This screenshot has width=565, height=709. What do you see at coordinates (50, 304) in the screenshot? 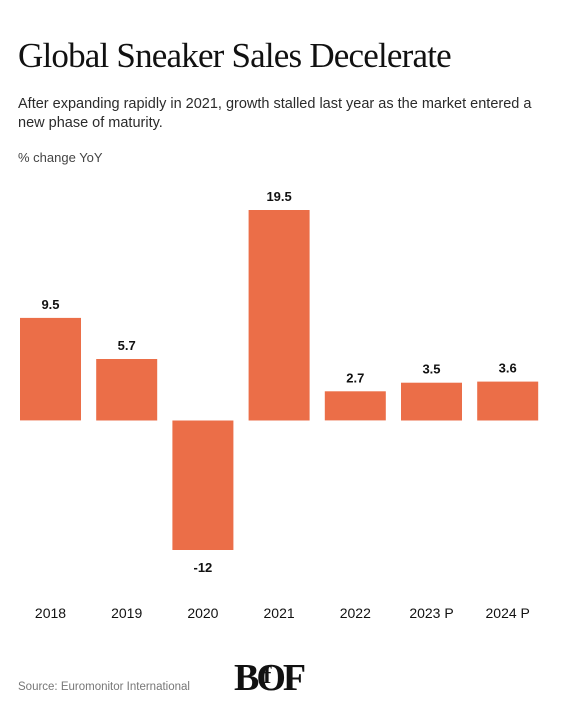
I see `value-label: 9.5` at bounding box center [50, 304].